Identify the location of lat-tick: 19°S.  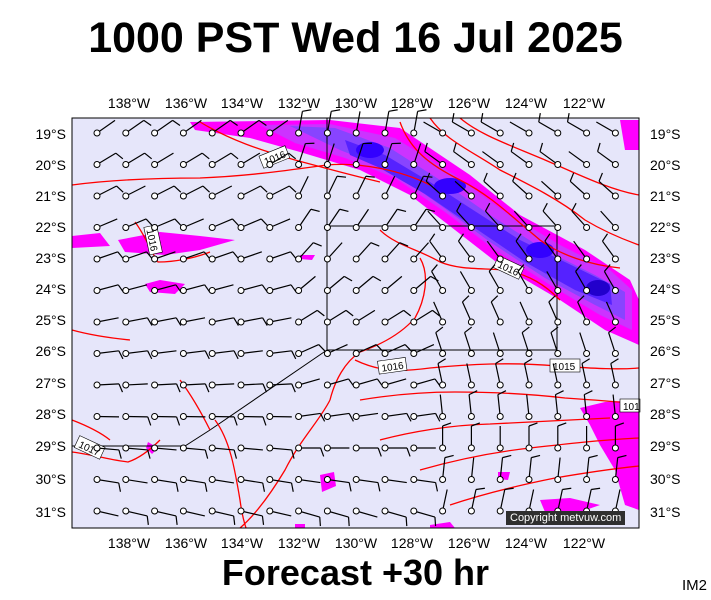
(665, 134).